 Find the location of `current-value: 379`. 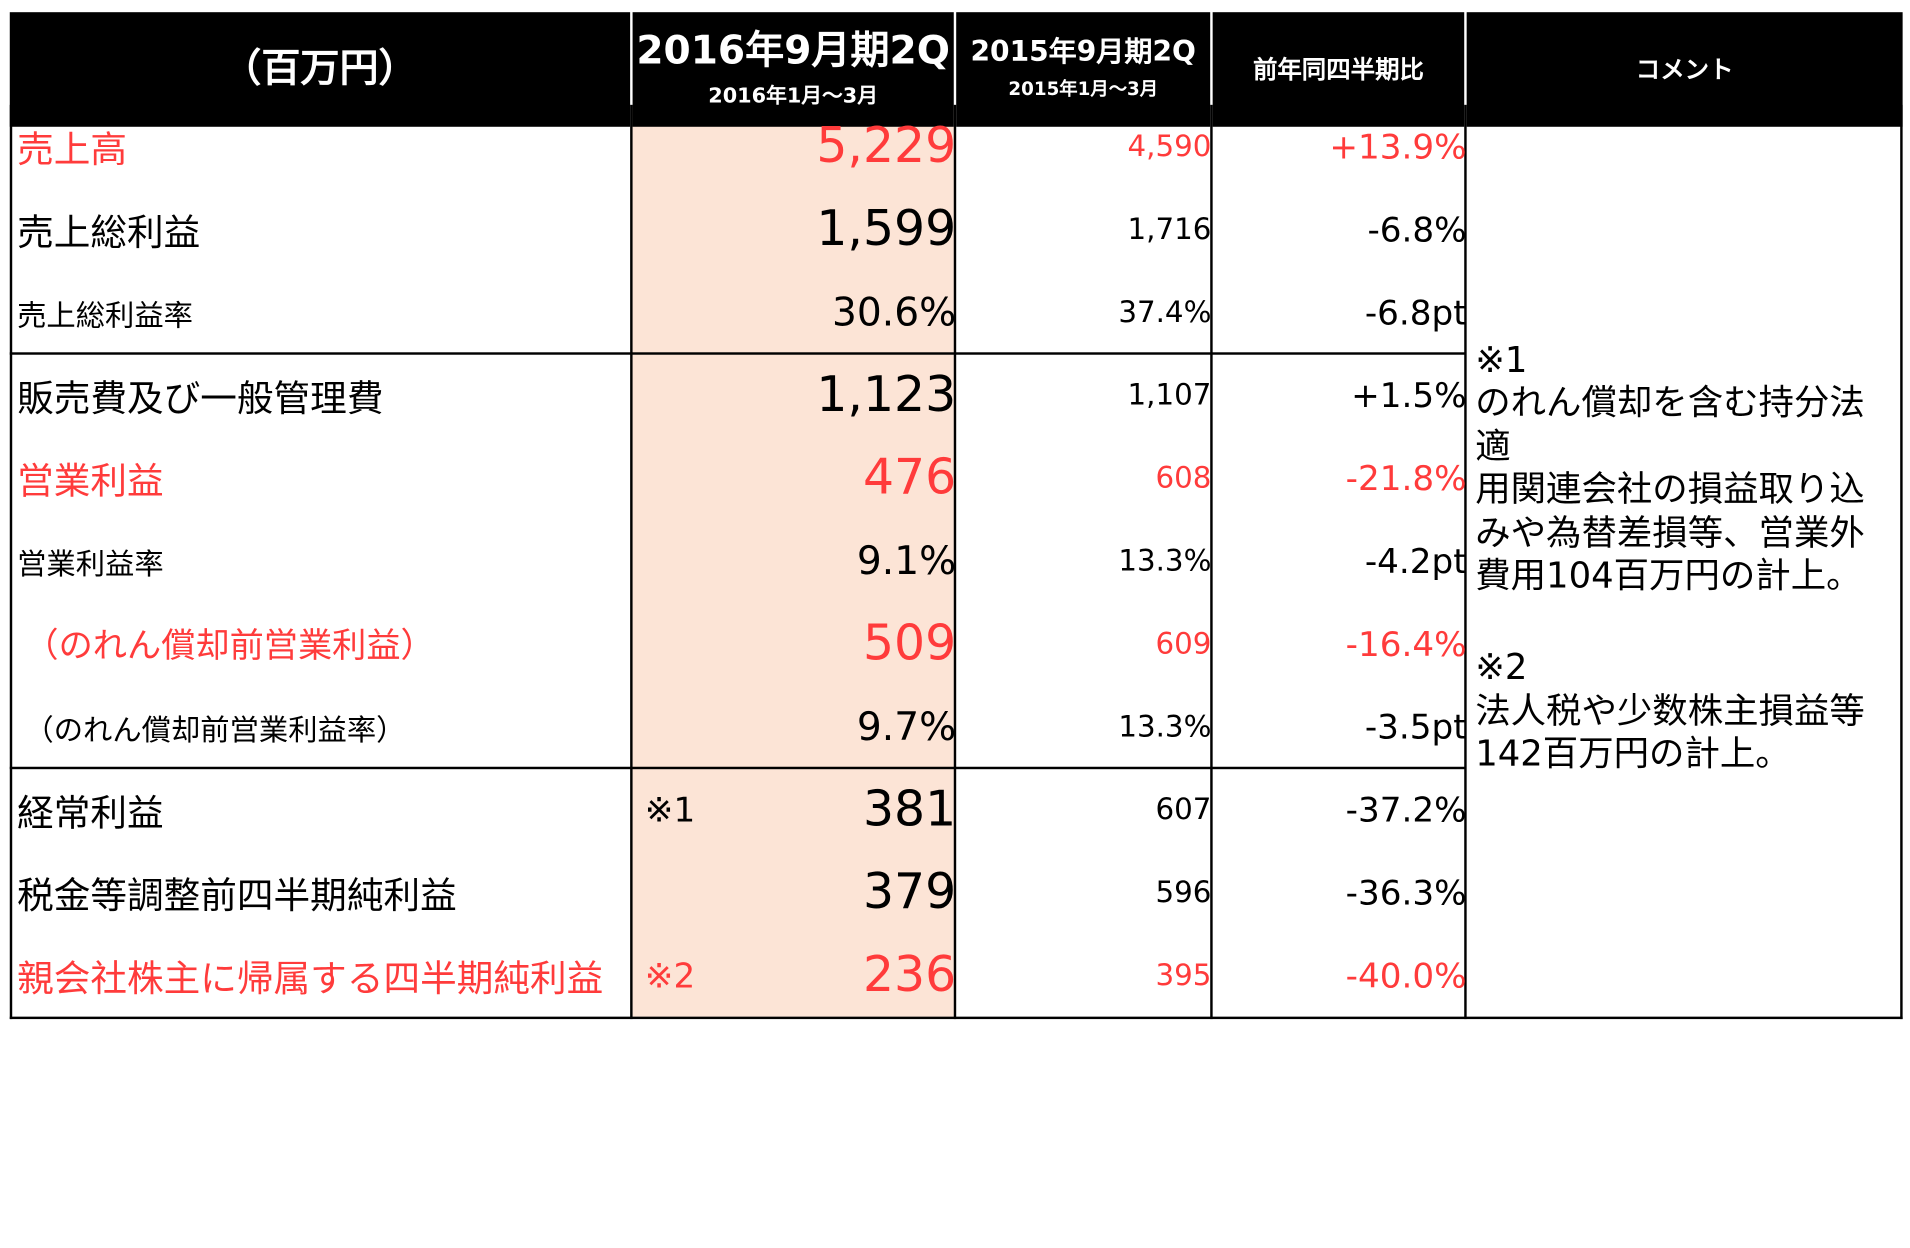

current-value: 379 is located at coordinates (909, 892).